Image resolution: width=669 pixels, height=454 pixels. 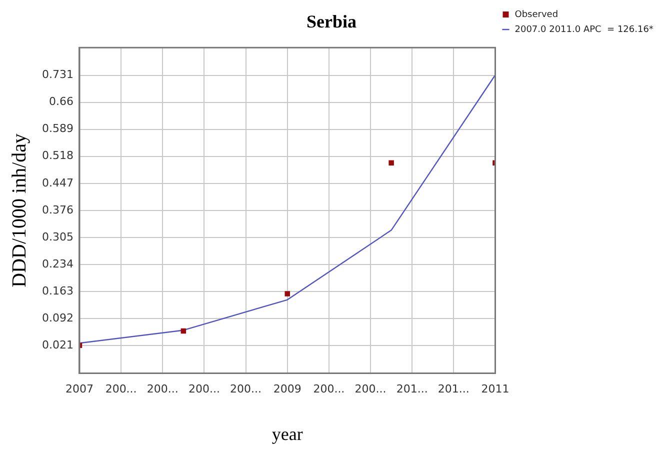 What do you see at coordinates (79, 389) in the screenshot?
I see `x-tick-label: 2007` at bounding box center [79, 389].